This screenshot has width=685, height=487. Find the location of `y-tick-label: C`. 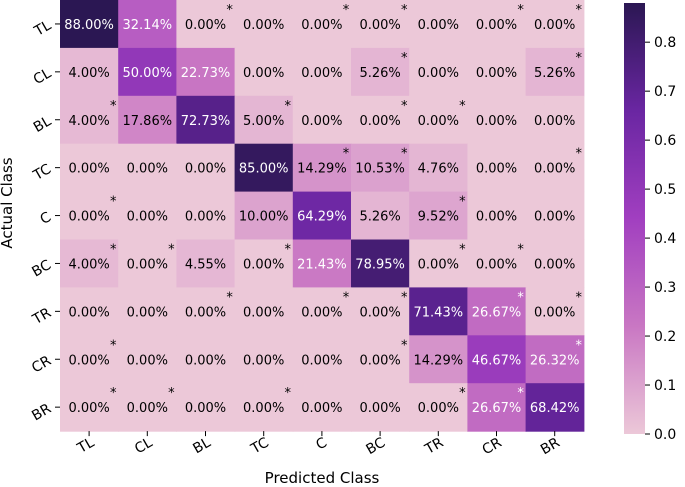

y-tick-label: C is located at coordinates (46, 218).